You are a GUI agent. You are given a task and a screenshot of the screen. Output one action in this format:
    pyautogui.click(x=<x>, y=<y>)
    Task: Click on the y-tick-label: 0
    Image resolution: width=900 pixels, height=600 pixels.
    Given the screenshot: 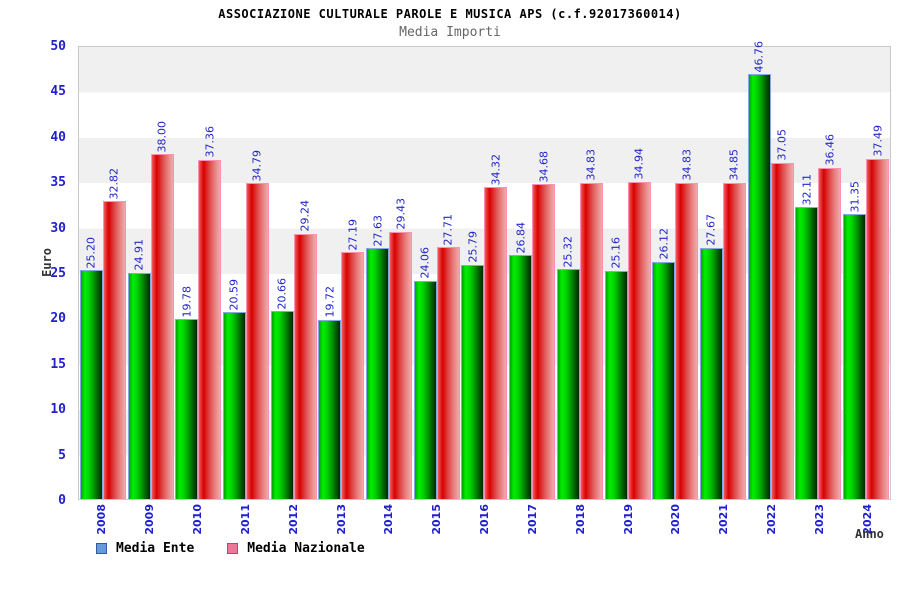 What is the action you would take?
    pyautogui.click(x=62, y=500)
    